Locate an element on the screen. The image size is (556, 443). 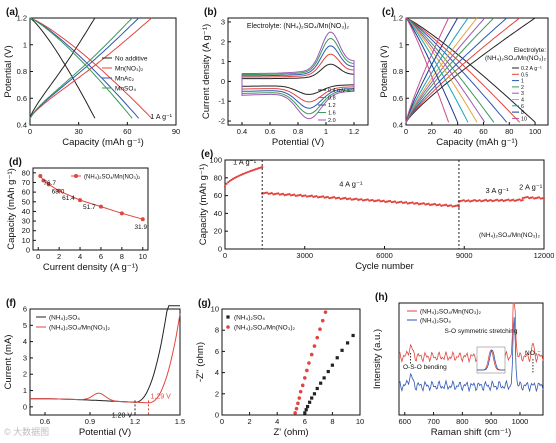
raman-spectrum is located at coordinates (471, 355).